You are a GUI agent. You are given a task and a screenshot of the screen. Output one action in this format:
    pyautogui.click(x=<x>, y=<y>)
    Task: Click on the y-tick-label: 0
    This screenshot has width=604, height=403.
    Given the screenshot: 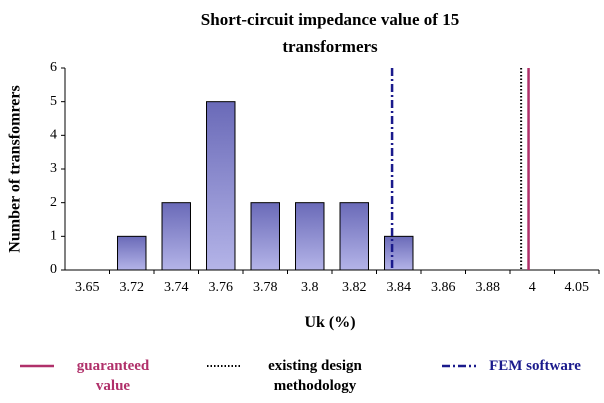 What is the action you would take?
    pyautogui.click(x=53, y=269)
    